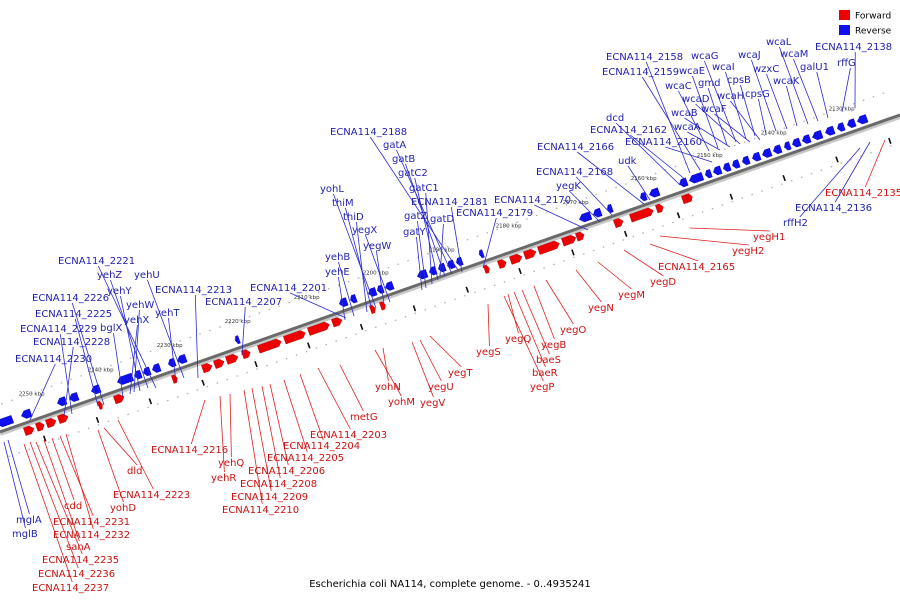 The width and height of the screenshot is (900, 600). Describe the element at coordinates (29, 520) in the screenshot. I see `gene-label: mglA` at that location.